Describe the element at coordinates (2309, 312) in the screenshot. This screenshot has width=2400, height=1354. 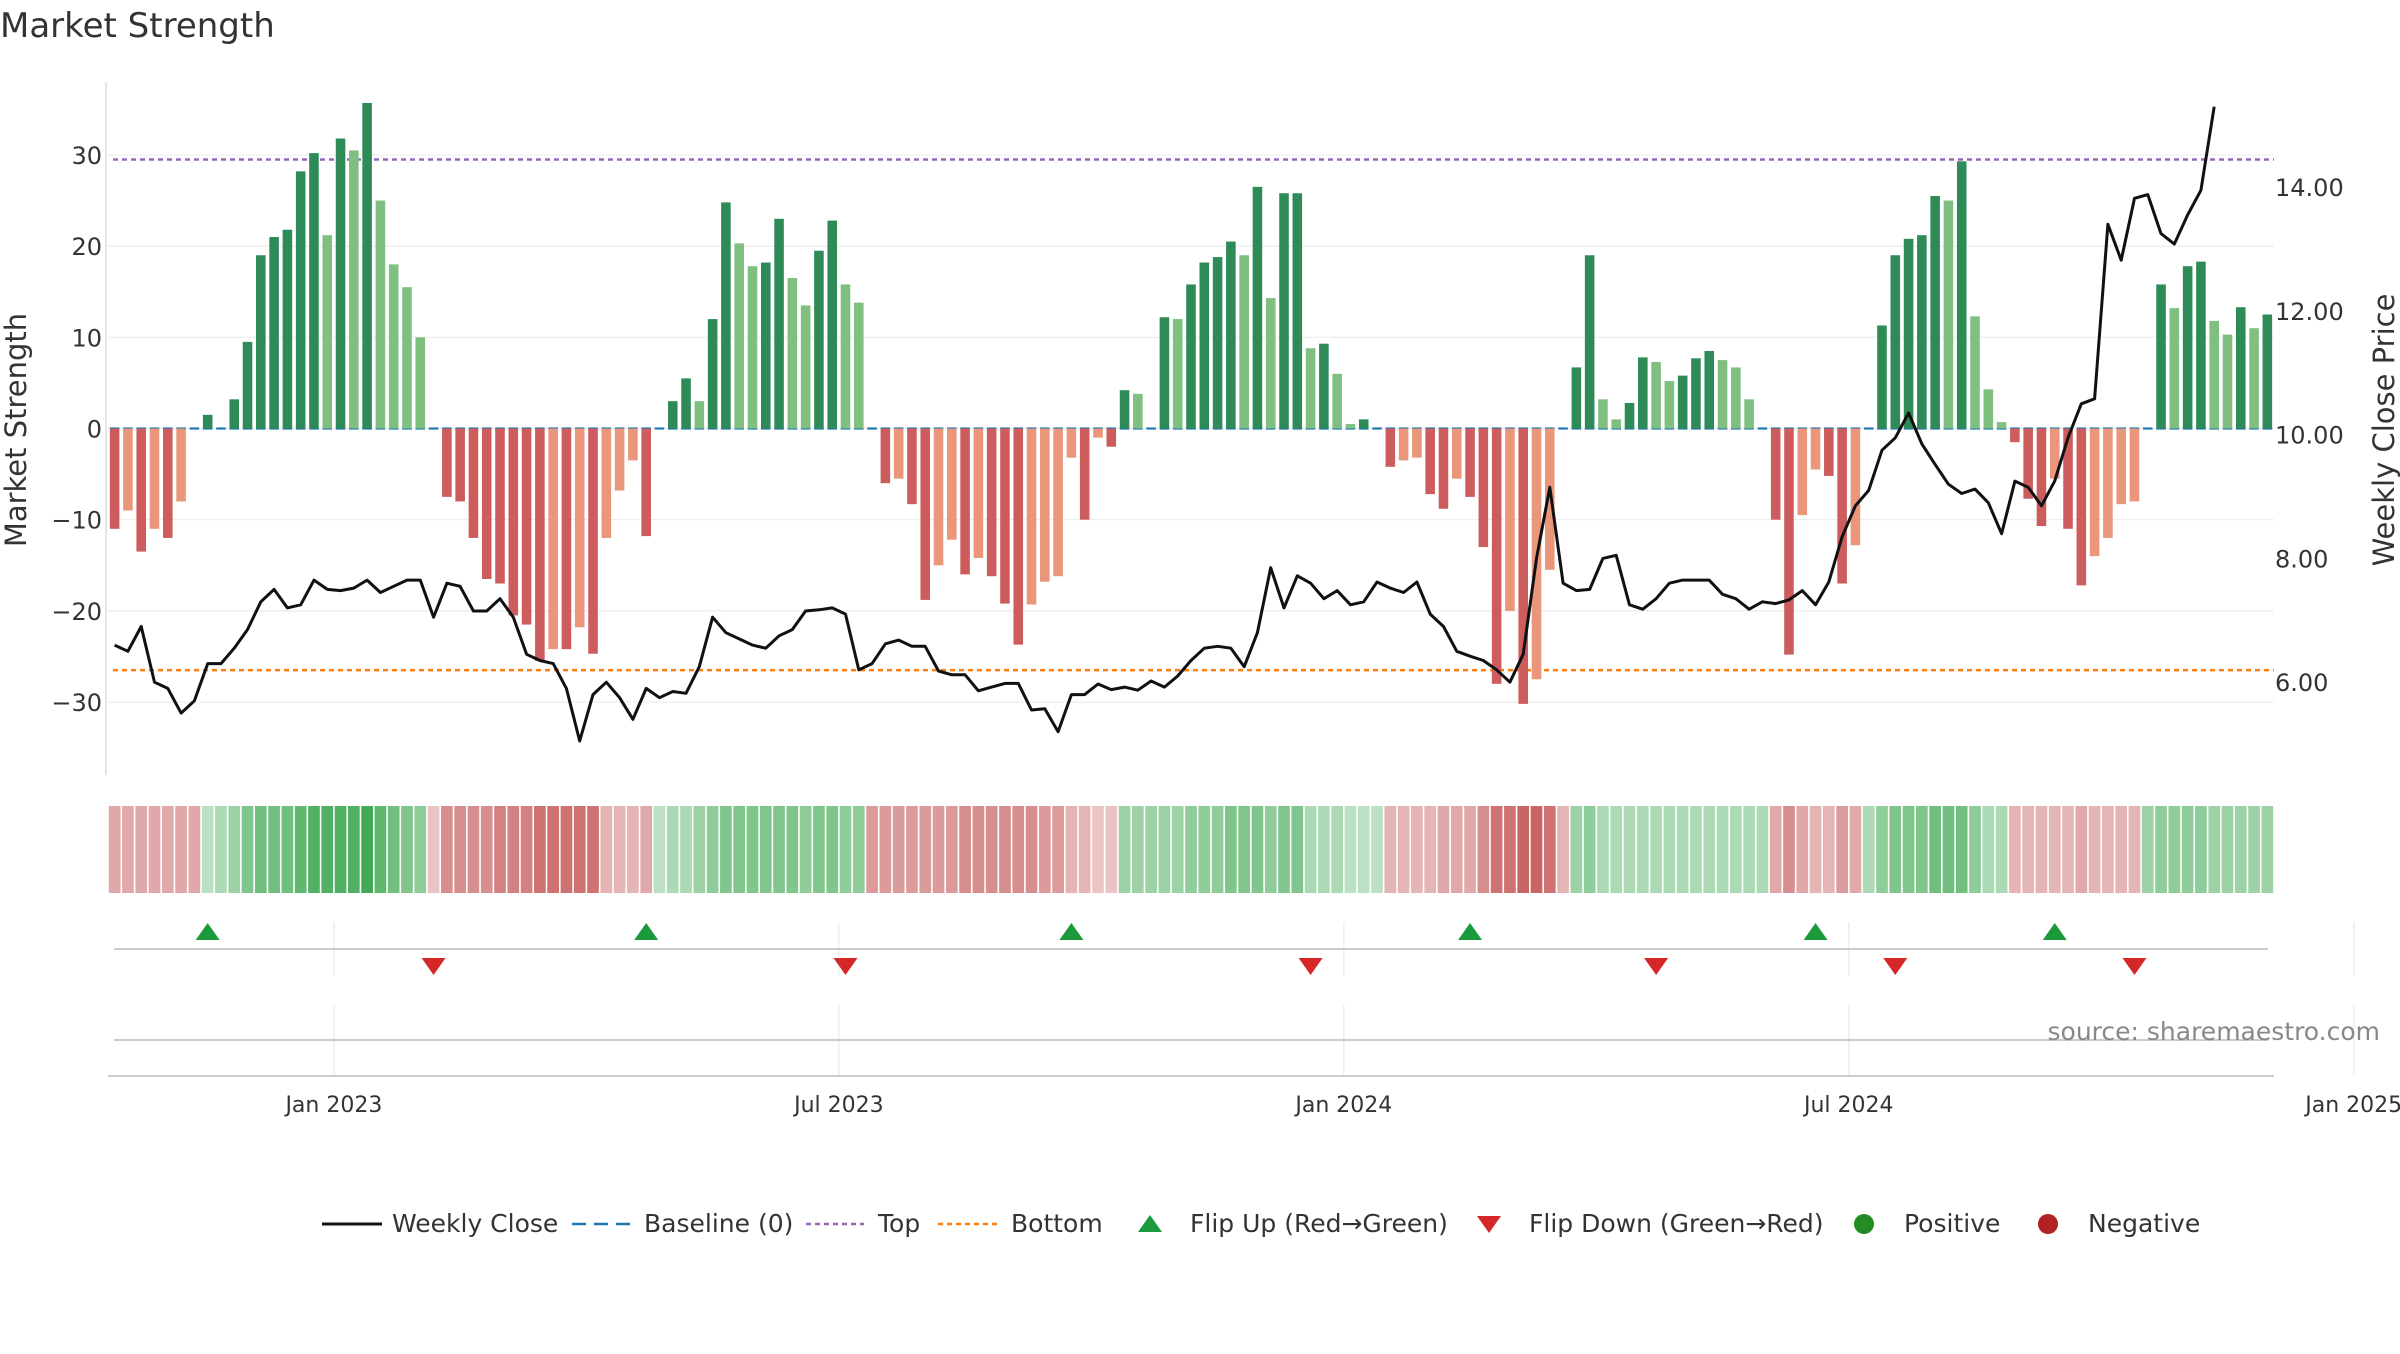
I see `y2-tick-label: 12.00` at that location.